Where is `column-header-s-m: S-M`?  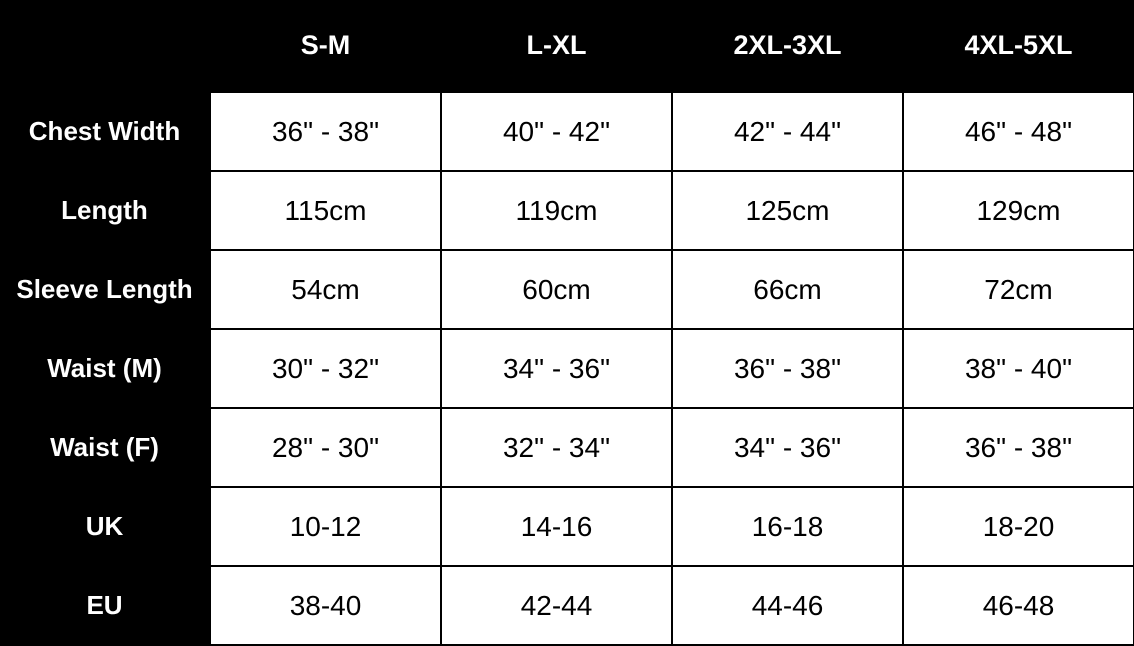
column-header-s-m: S-M is located at coordinates (325, 46).